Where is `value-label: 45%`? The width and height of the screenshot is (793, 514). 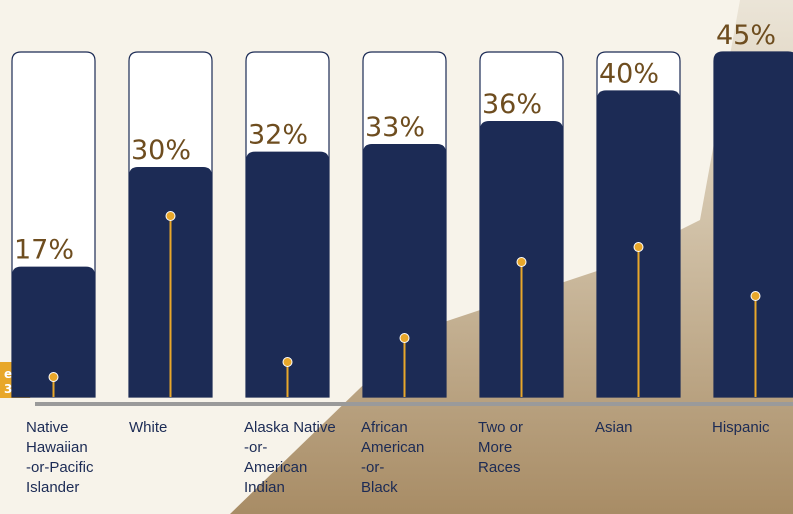
value-label: 45% is located at coordinates (746, 35).